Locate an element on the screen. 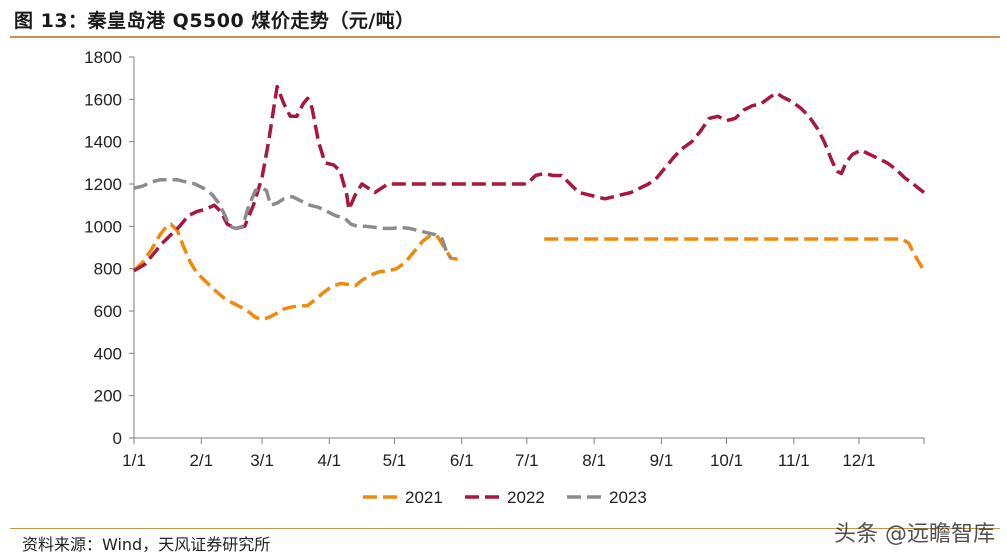 The width and height of the screenshot is (1007, 560). y-axis: 0 200 400 600 800 1000 1200 1400 1600 1800 is located at coordinates (109, 248).